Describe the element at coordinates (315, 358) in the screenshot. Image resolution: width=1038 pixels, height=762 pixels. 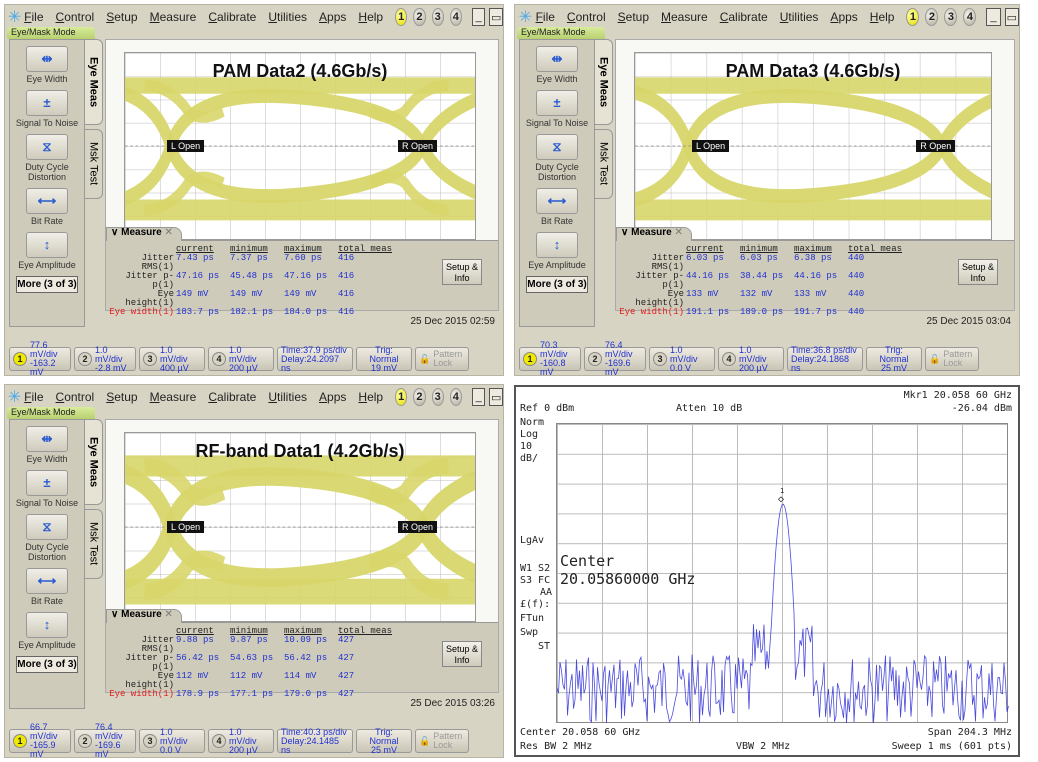
I see `timebase-button: Time:37.9 ps/div Delay:24.2097 ns` at that location.